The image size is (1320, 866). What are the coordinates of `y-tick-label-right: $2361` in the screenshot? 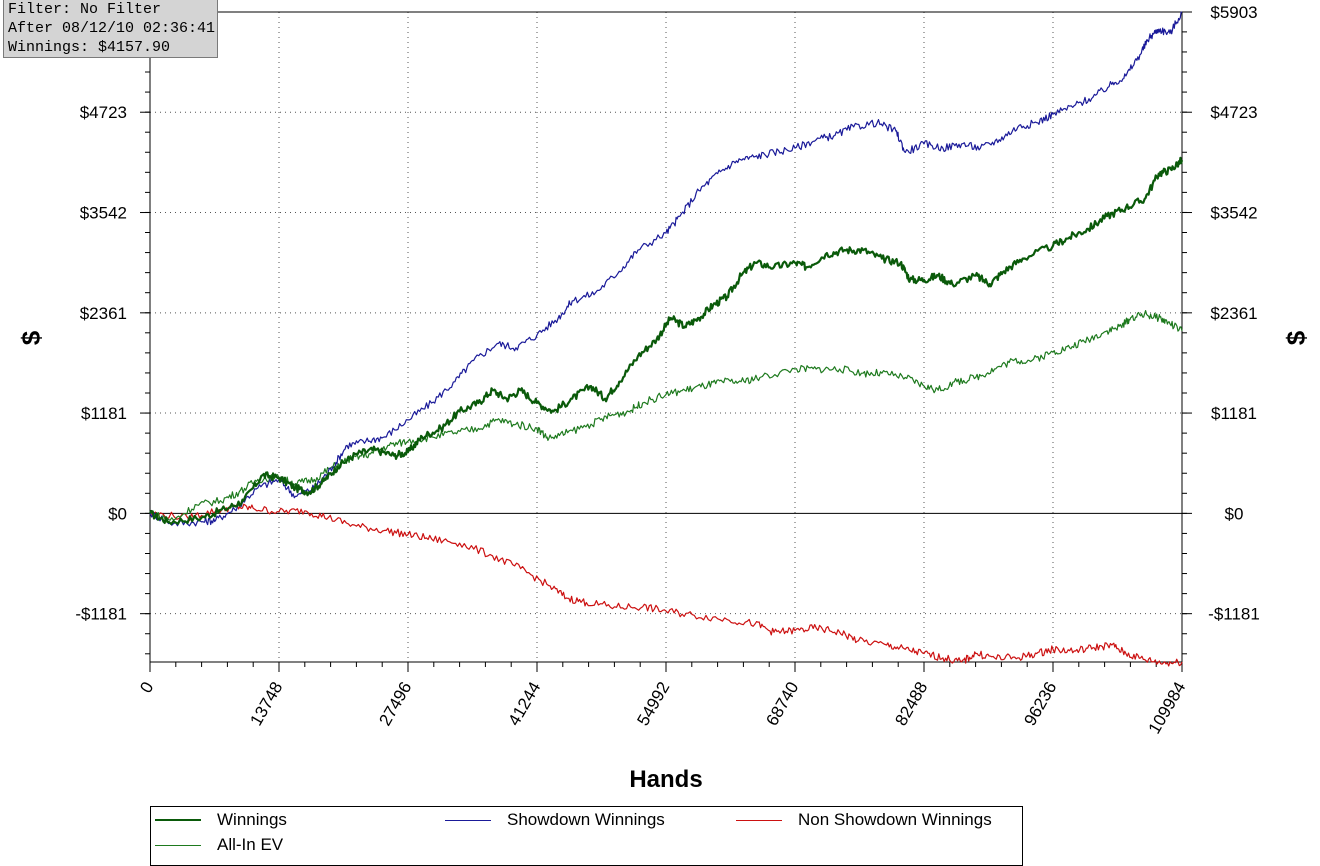 It's located at (1233, 313).